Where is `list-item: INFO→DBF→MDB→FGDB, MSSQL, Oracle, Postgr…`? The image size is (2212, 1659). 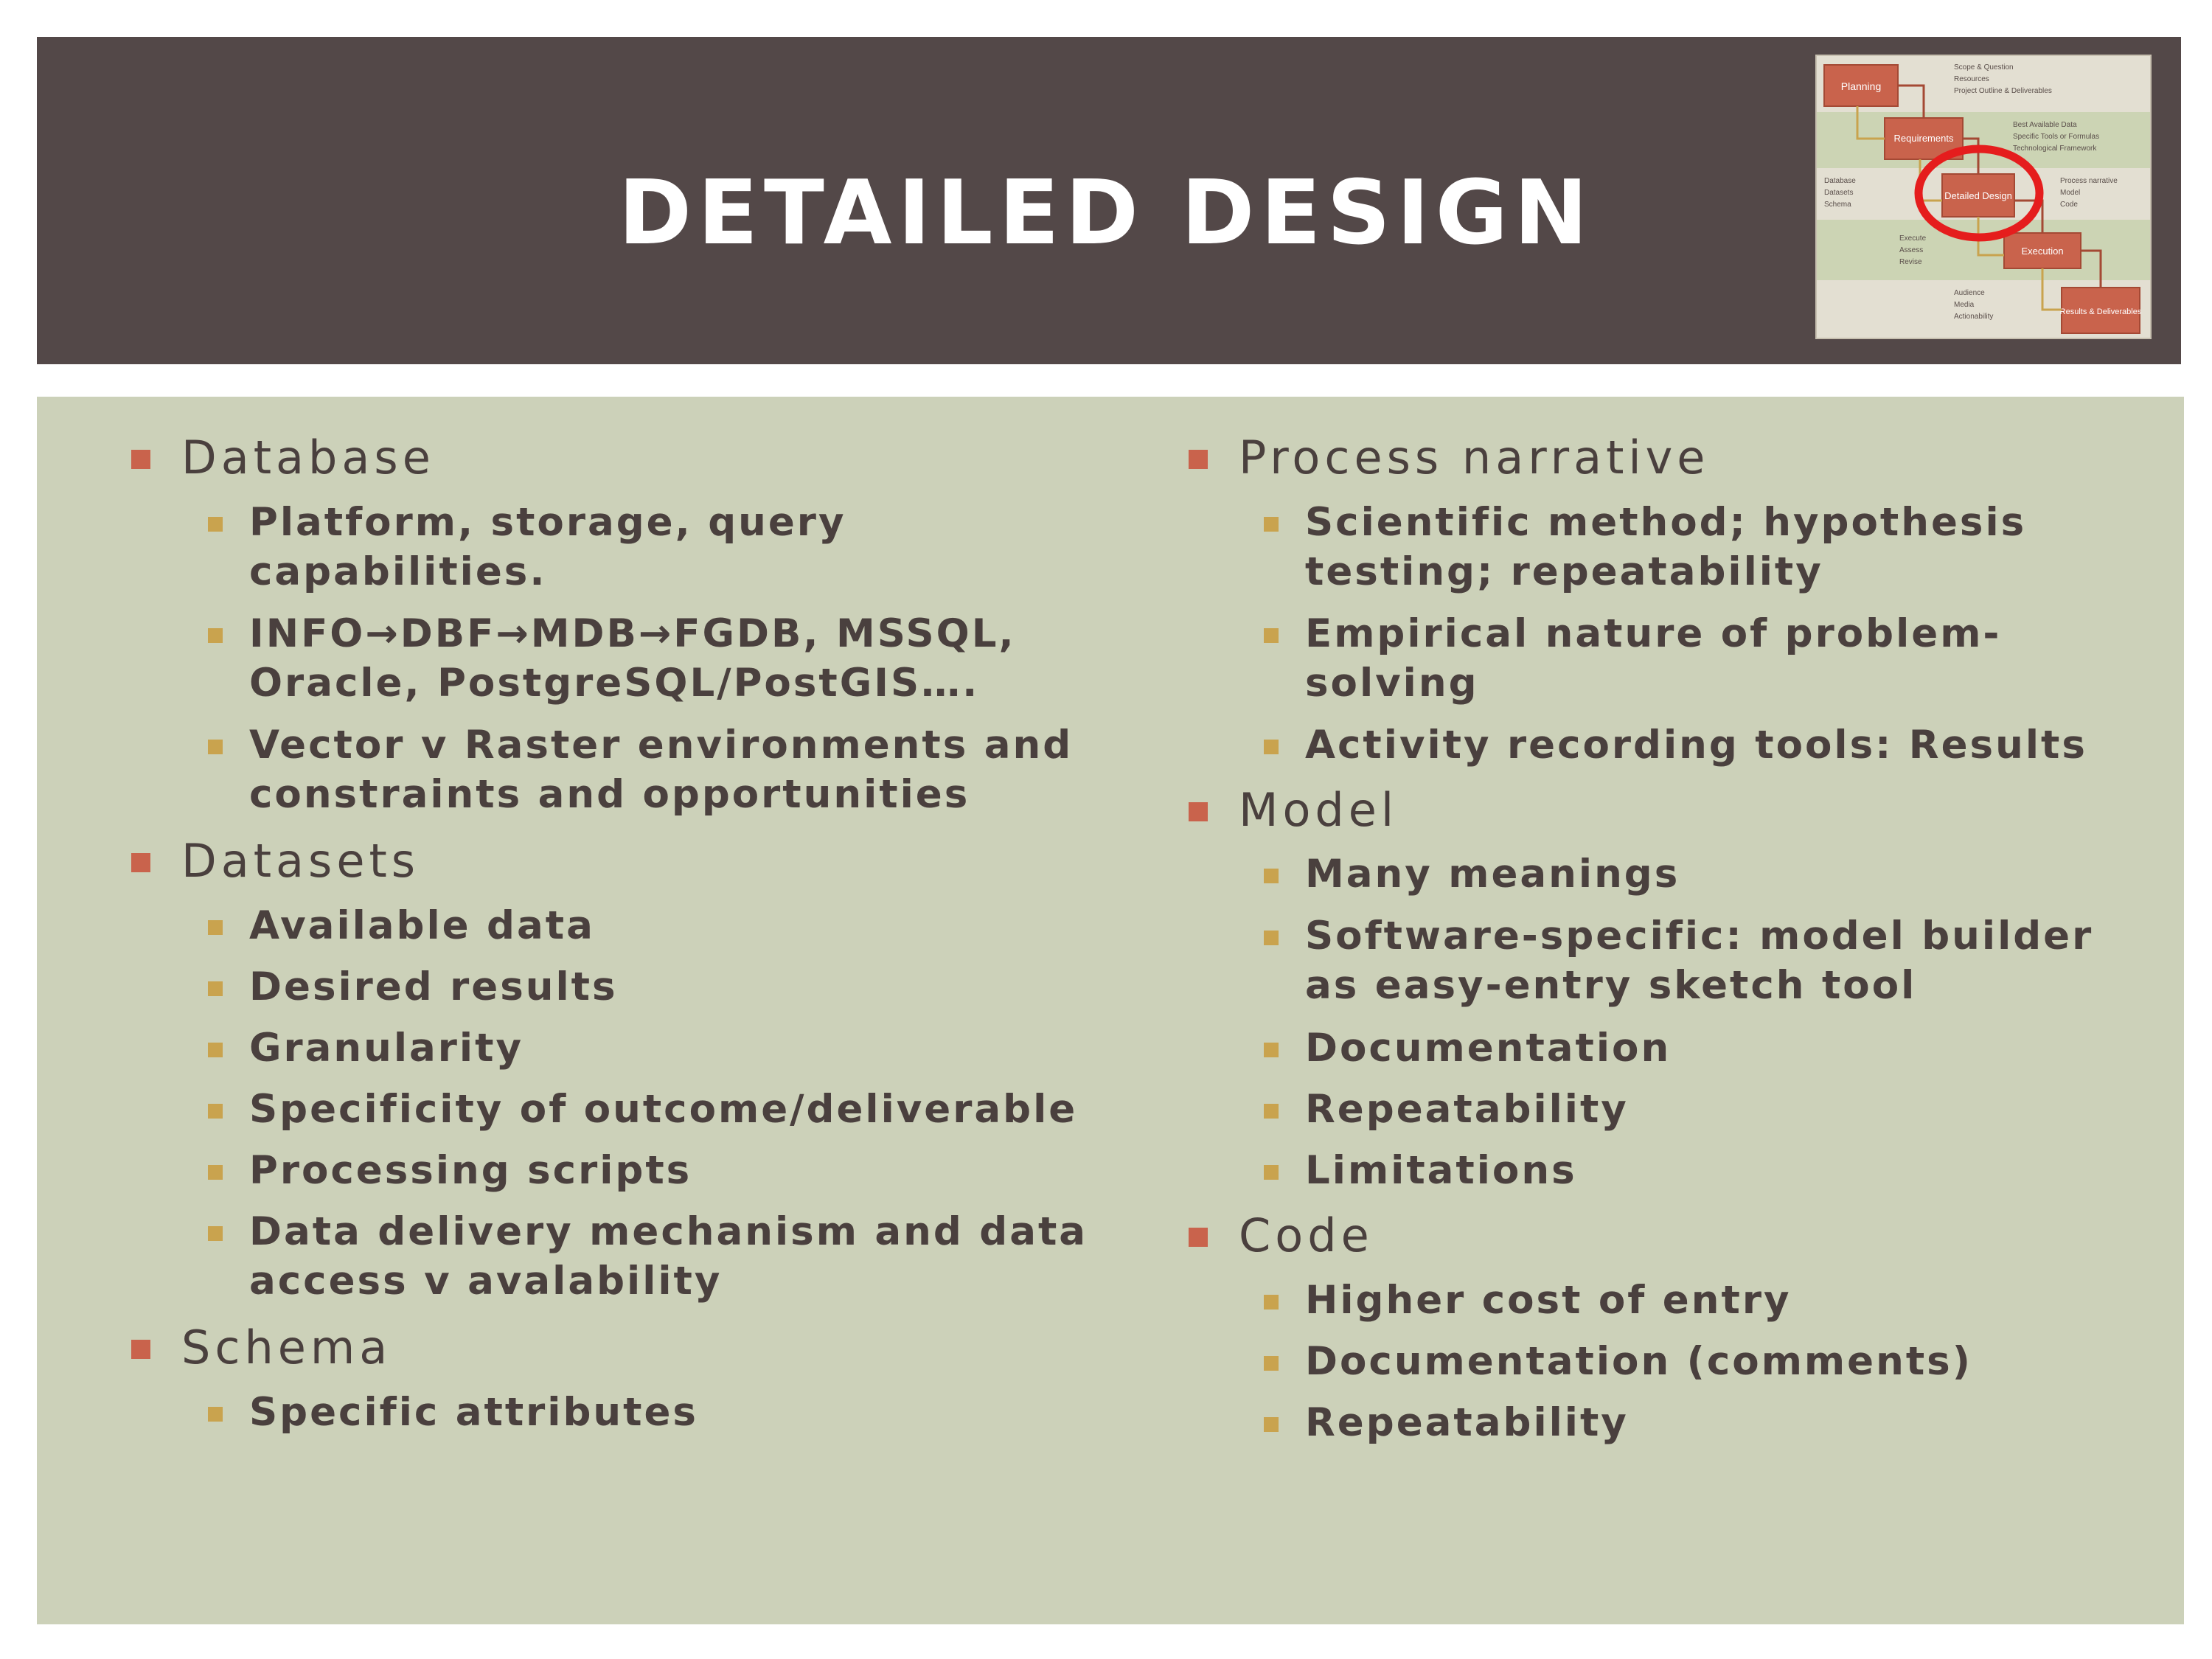
list-item: INFO→DBF→MDB→FGDB, MSSQL, Oracle, Postgr… is located at coordinates (652, 658).